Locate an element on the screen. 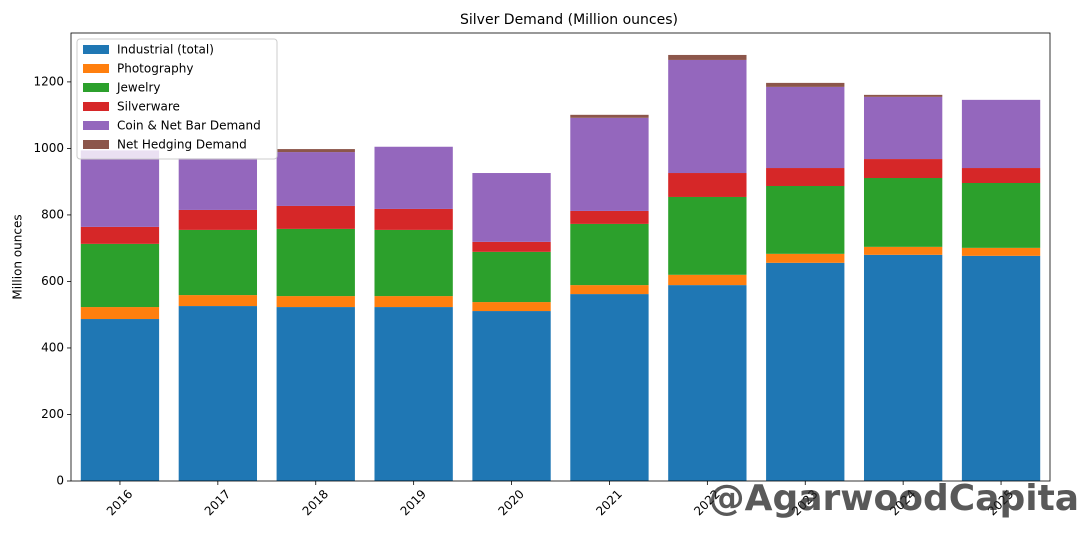 This screenshot has width=1080, height=540. y-tick-label: 400 is located at coordinates (52, 347).